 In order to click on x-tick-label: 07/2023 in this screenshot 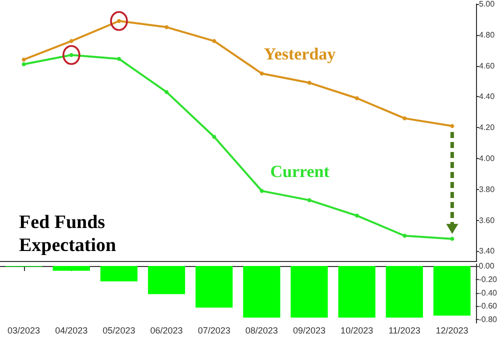, I will do `click(214, 331)`.